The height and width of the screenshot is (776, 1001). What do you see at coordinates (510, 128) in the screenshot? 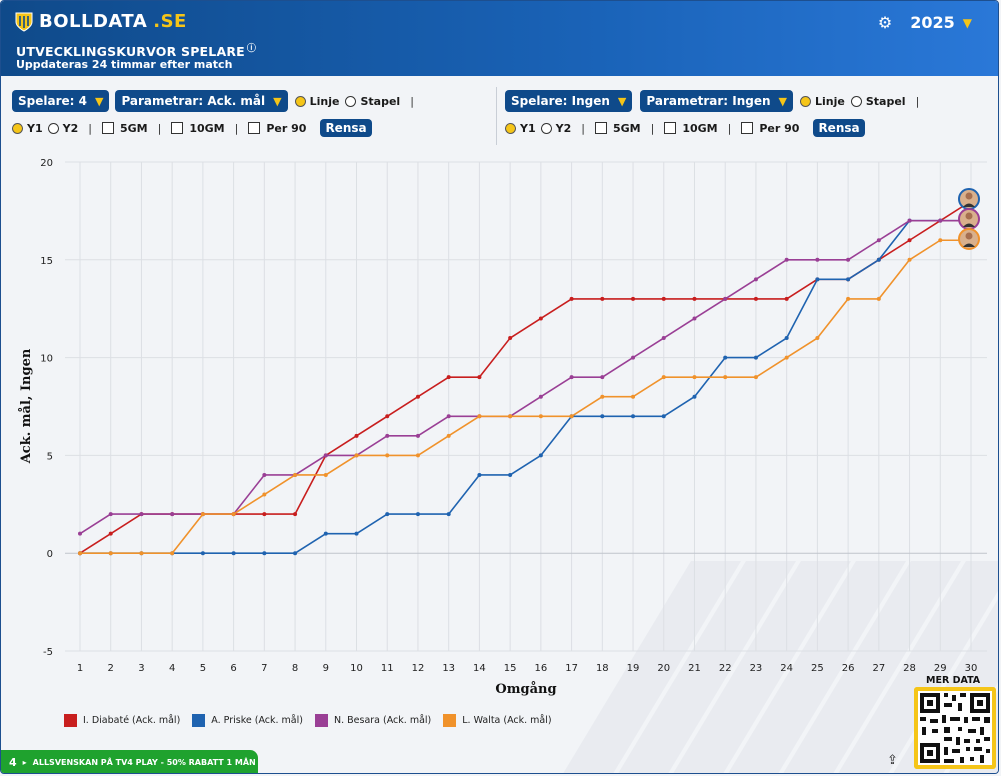
I see `right-radio-y1` at bounding box center [510, 128].